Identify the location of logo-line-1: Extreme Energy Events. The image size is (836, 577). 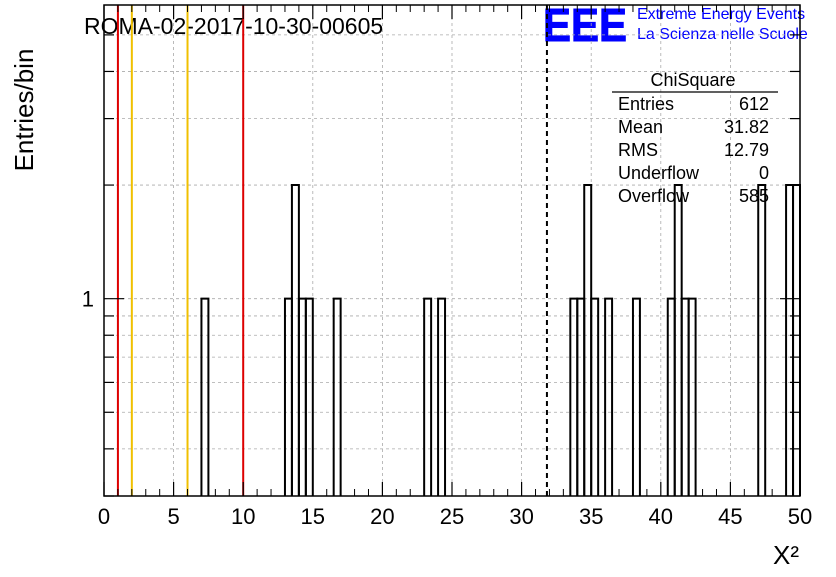
(721, 14).